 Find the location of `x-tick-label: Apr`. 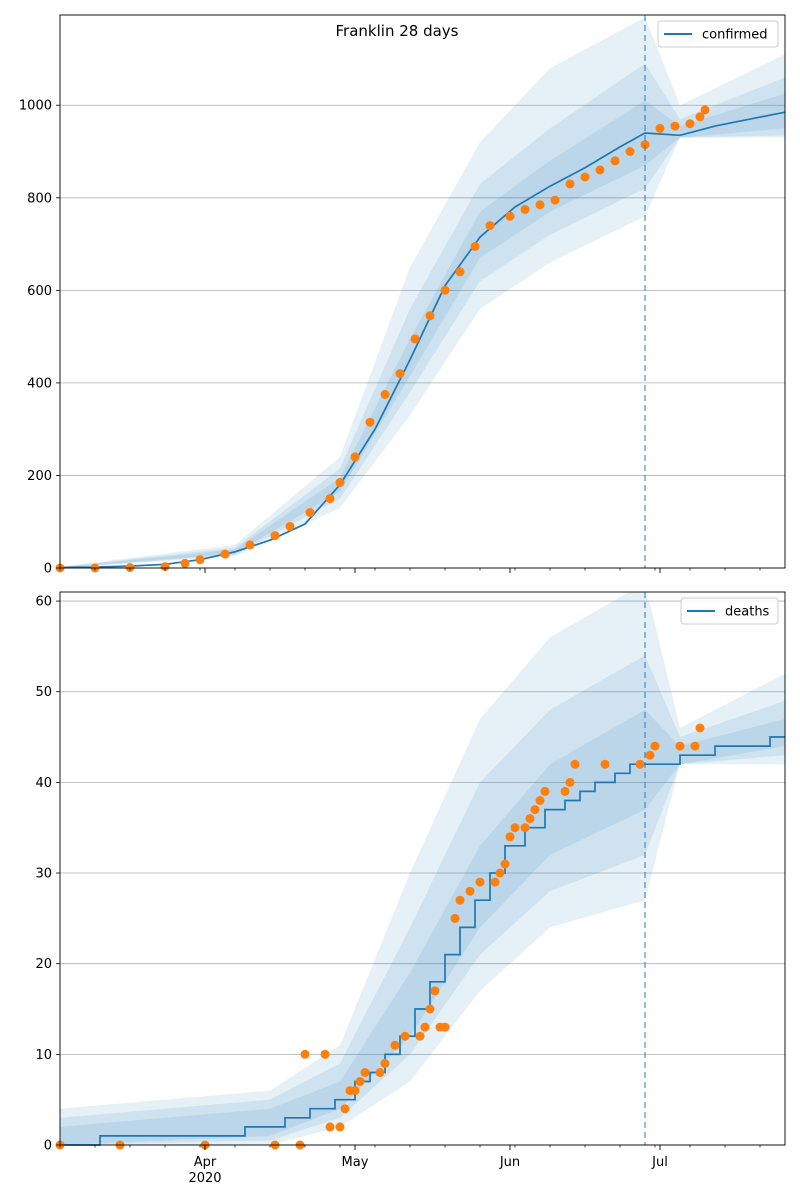

x-tick-label: Apr is located at coordinates (205, 1162).